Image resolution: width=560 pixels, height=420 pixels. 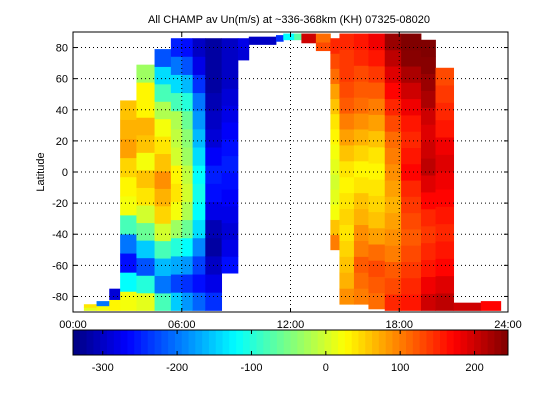 I want to click on y-tick-label: -80, so click(x=60, y=297).